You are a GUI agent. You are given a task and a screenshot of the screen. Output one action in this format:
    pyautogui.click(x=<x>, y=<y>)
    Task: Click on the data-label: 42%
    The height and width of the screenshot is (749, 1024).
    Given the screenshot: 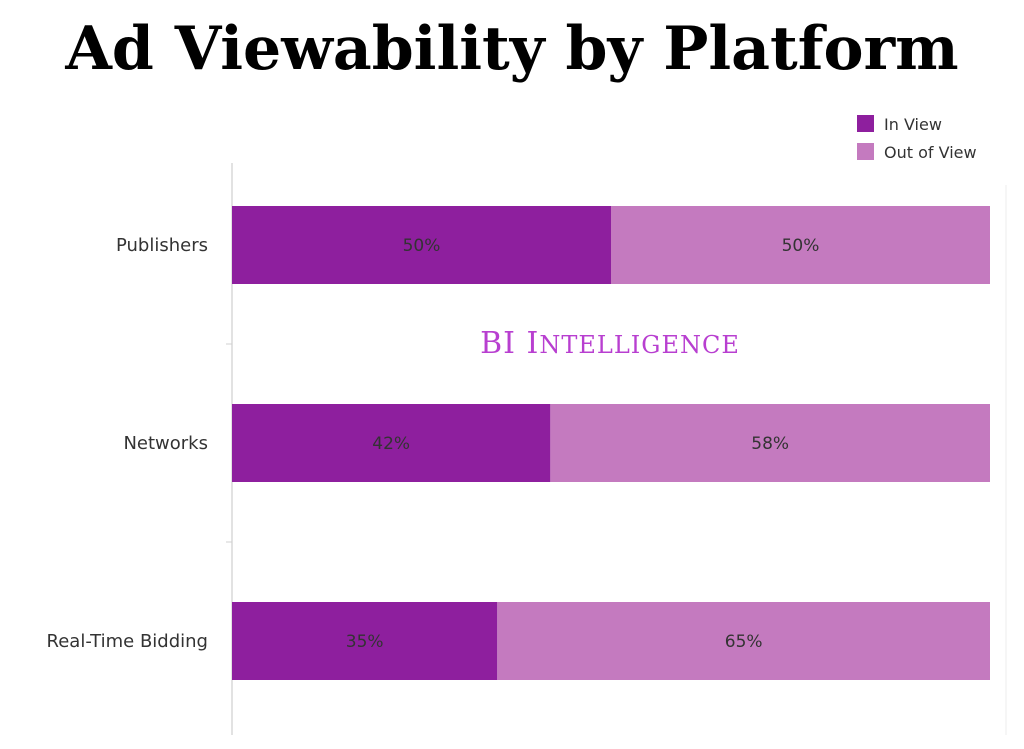 What is the action you would take?
    pyautogui.click(x=391, y=444)
    